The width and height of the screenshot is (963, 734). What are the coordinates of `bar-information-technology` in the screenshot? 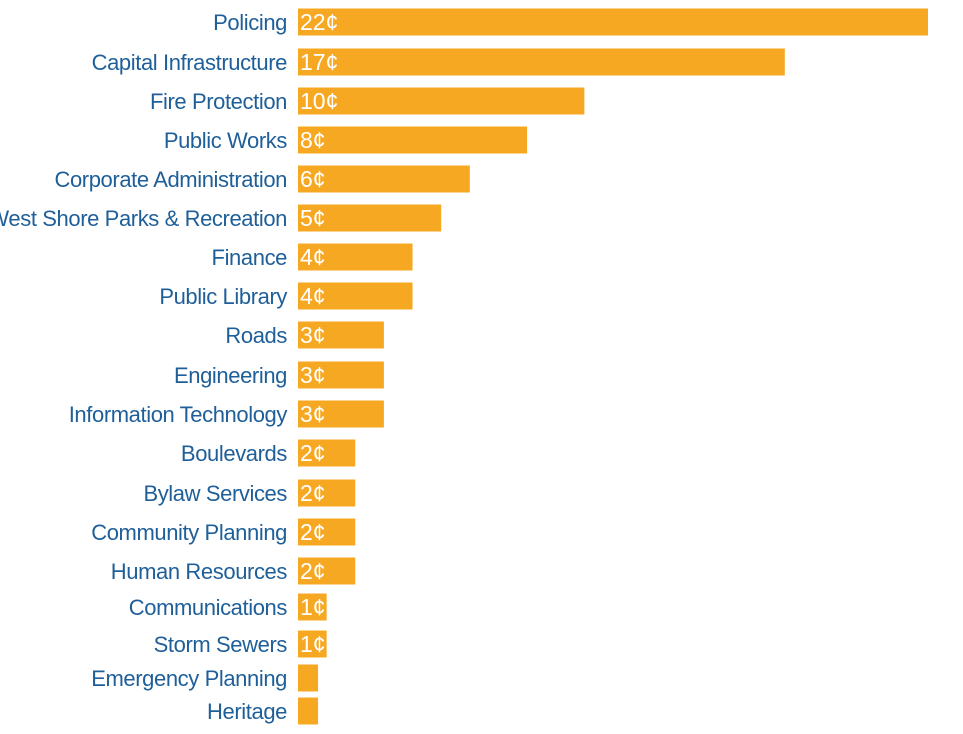 It's located at (341, 414).